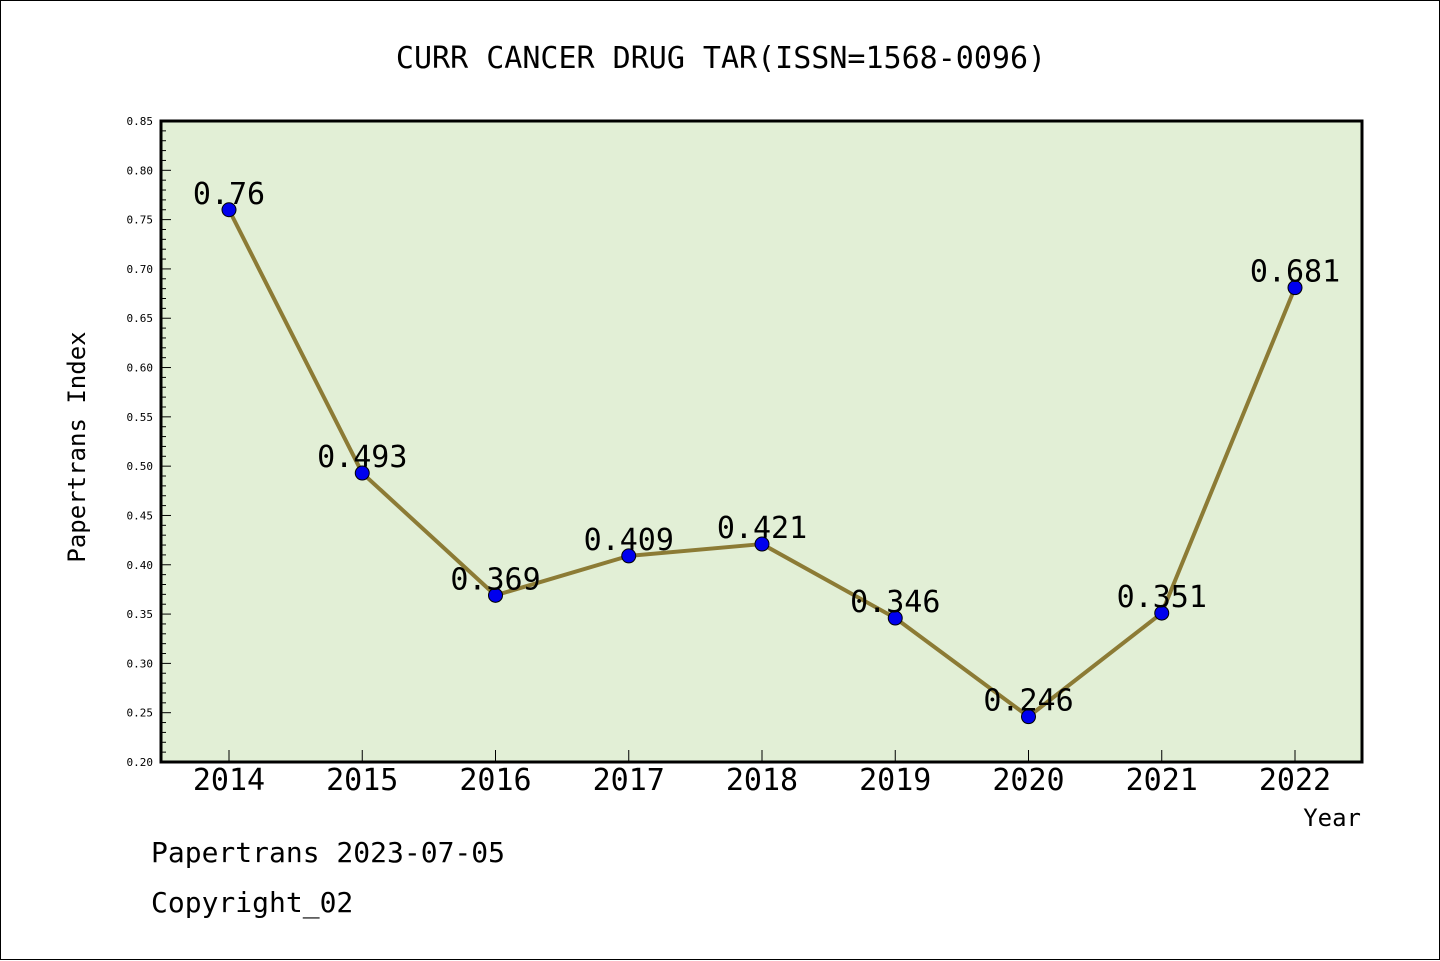  Describe the element at coordinates (1162, 597) in the screenshot. I see `data-label: 0.351` at that location.